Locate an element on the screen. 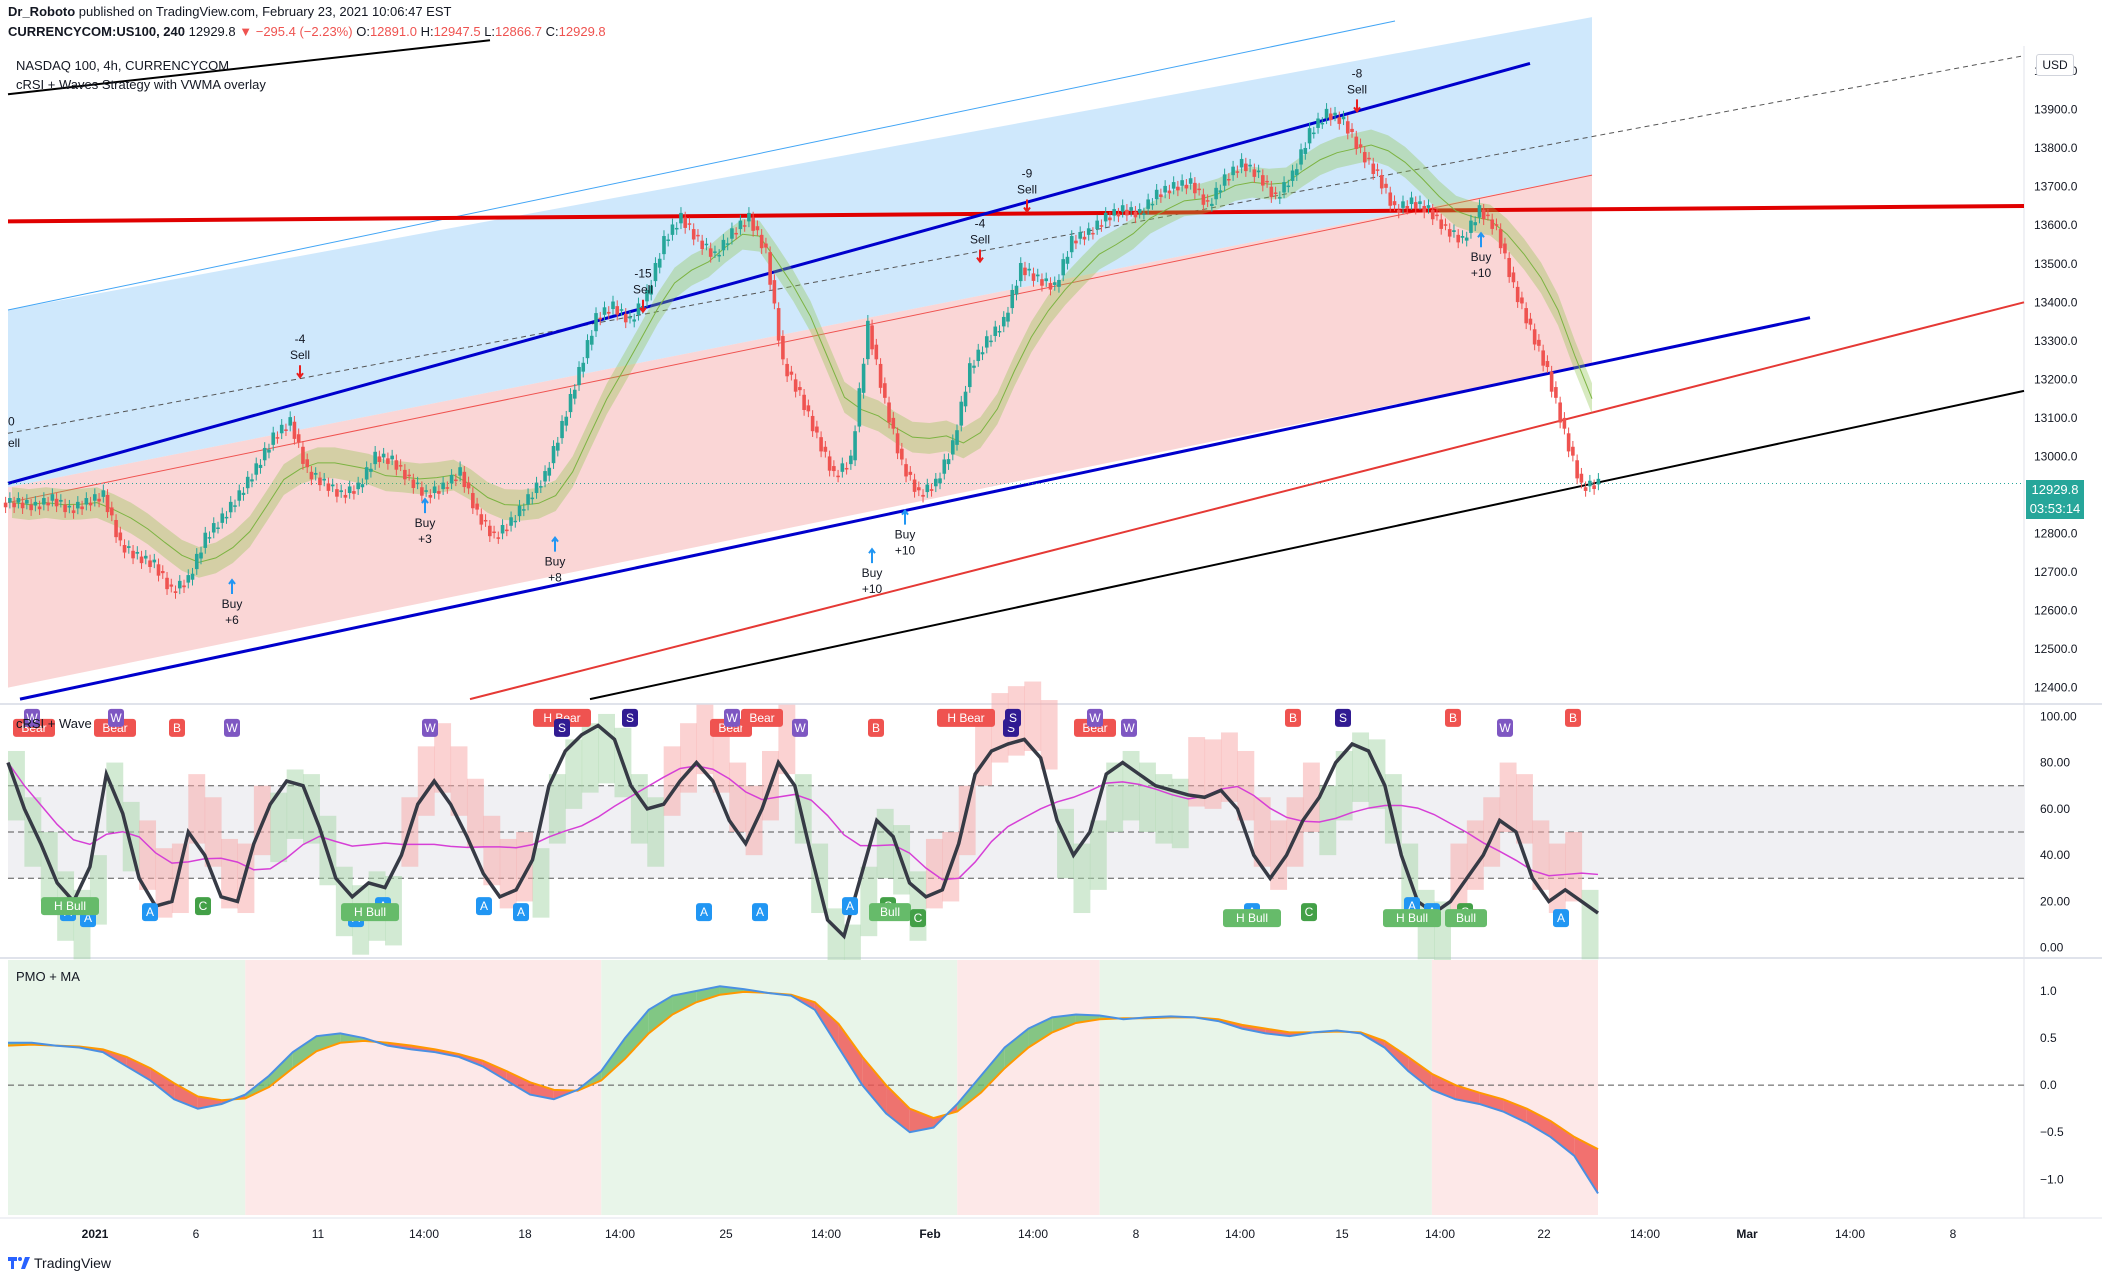  time-tick-label: 25 is located at coordinates (726, 1234).